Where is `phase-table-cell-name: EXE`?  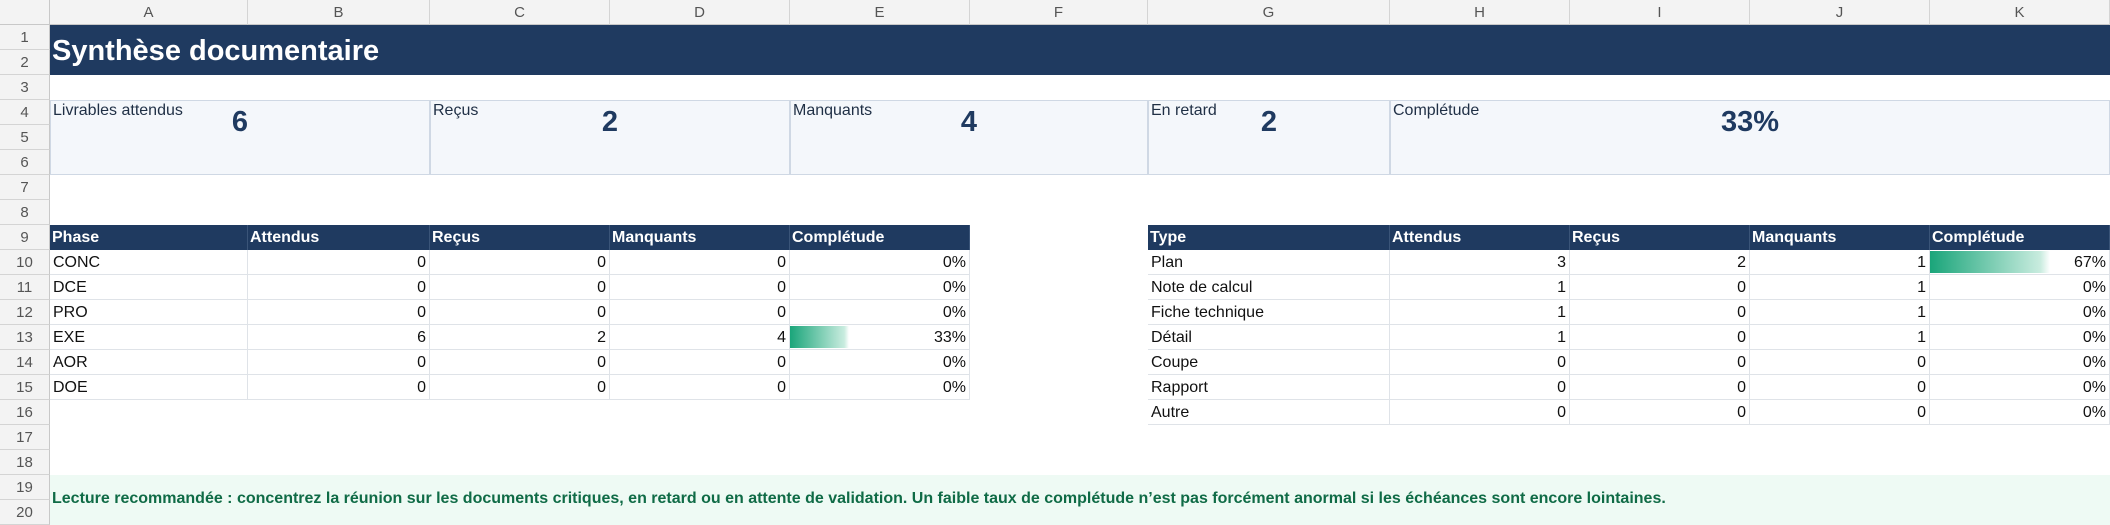 phase-table-cell-name: EXE is located at coordinates (149, 337).